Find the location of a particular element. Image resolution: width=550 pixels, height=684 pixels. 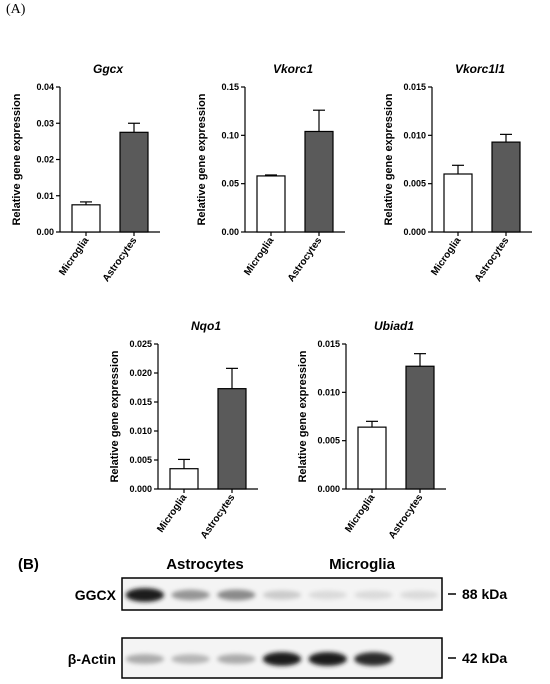

chart-title: Nqo1 is located at coordinates (206, 326).